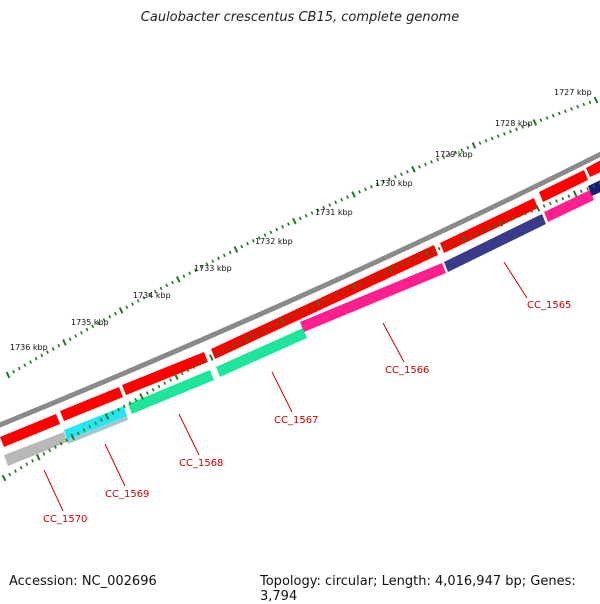 The image size is (600, 604). What do you see at coordinates (334, 212) in the screenshot?
I see `scale-label: 1731 kbp` at bounding box center [334, 212].